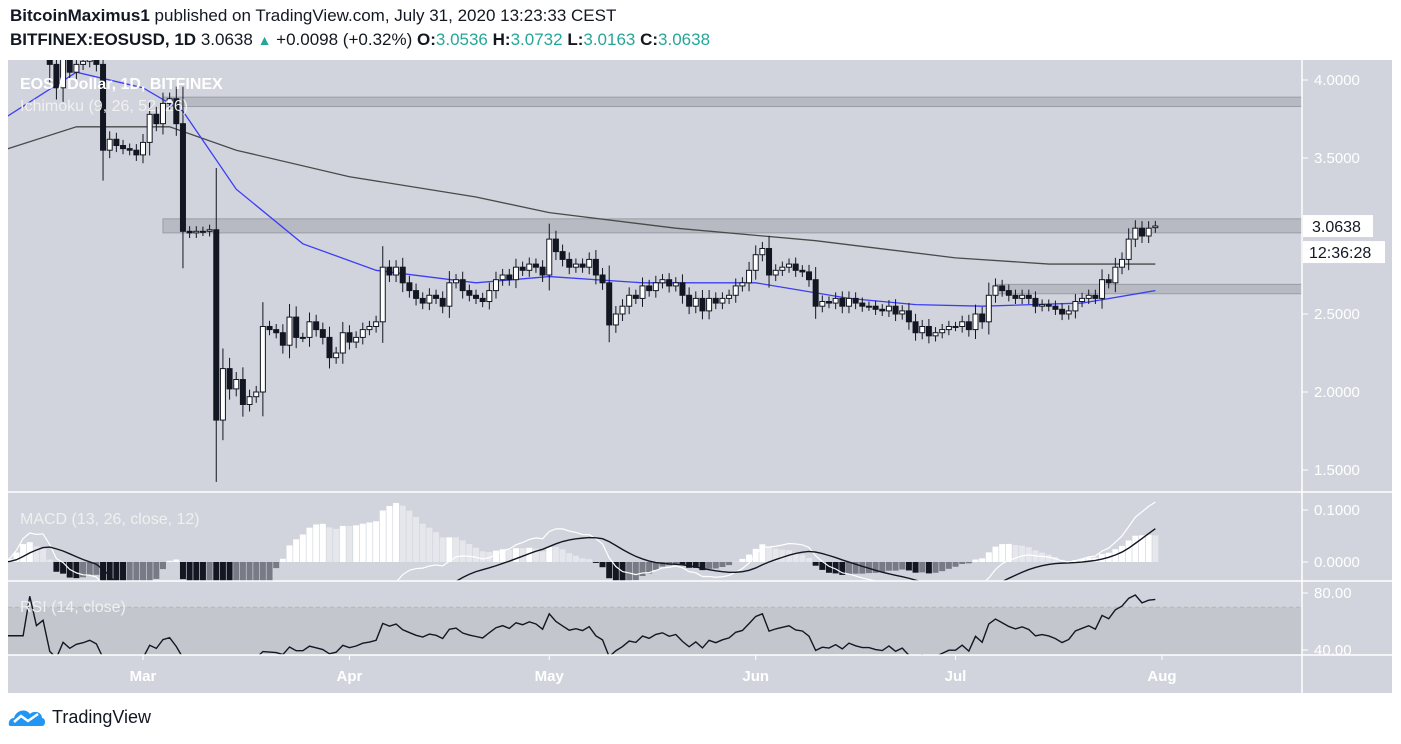 This screenshot has height=744, width=1401. I want to click on tradingview-cloud-icon, so click(26, 718).